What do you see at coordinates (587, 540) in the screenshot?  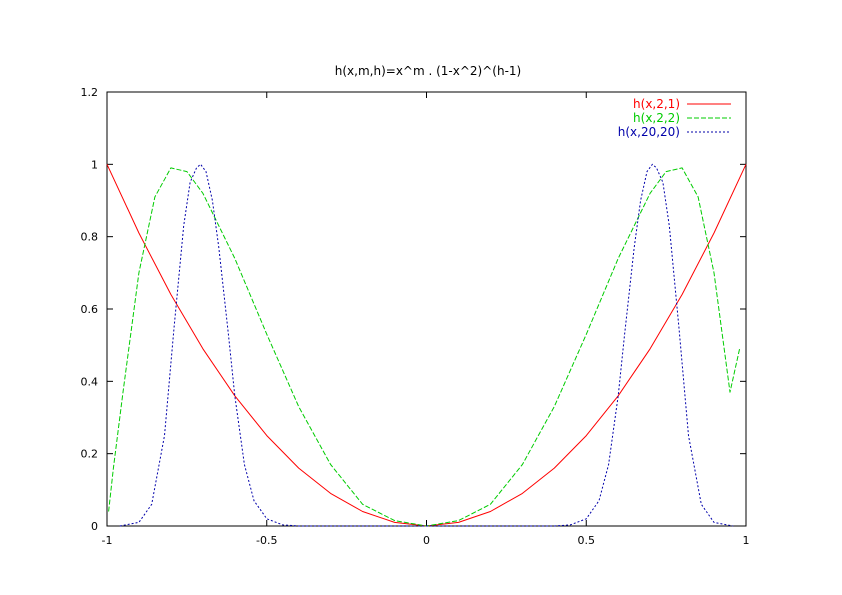 I see `x-tick-label: 0.5` at bounding box center [587, 540].